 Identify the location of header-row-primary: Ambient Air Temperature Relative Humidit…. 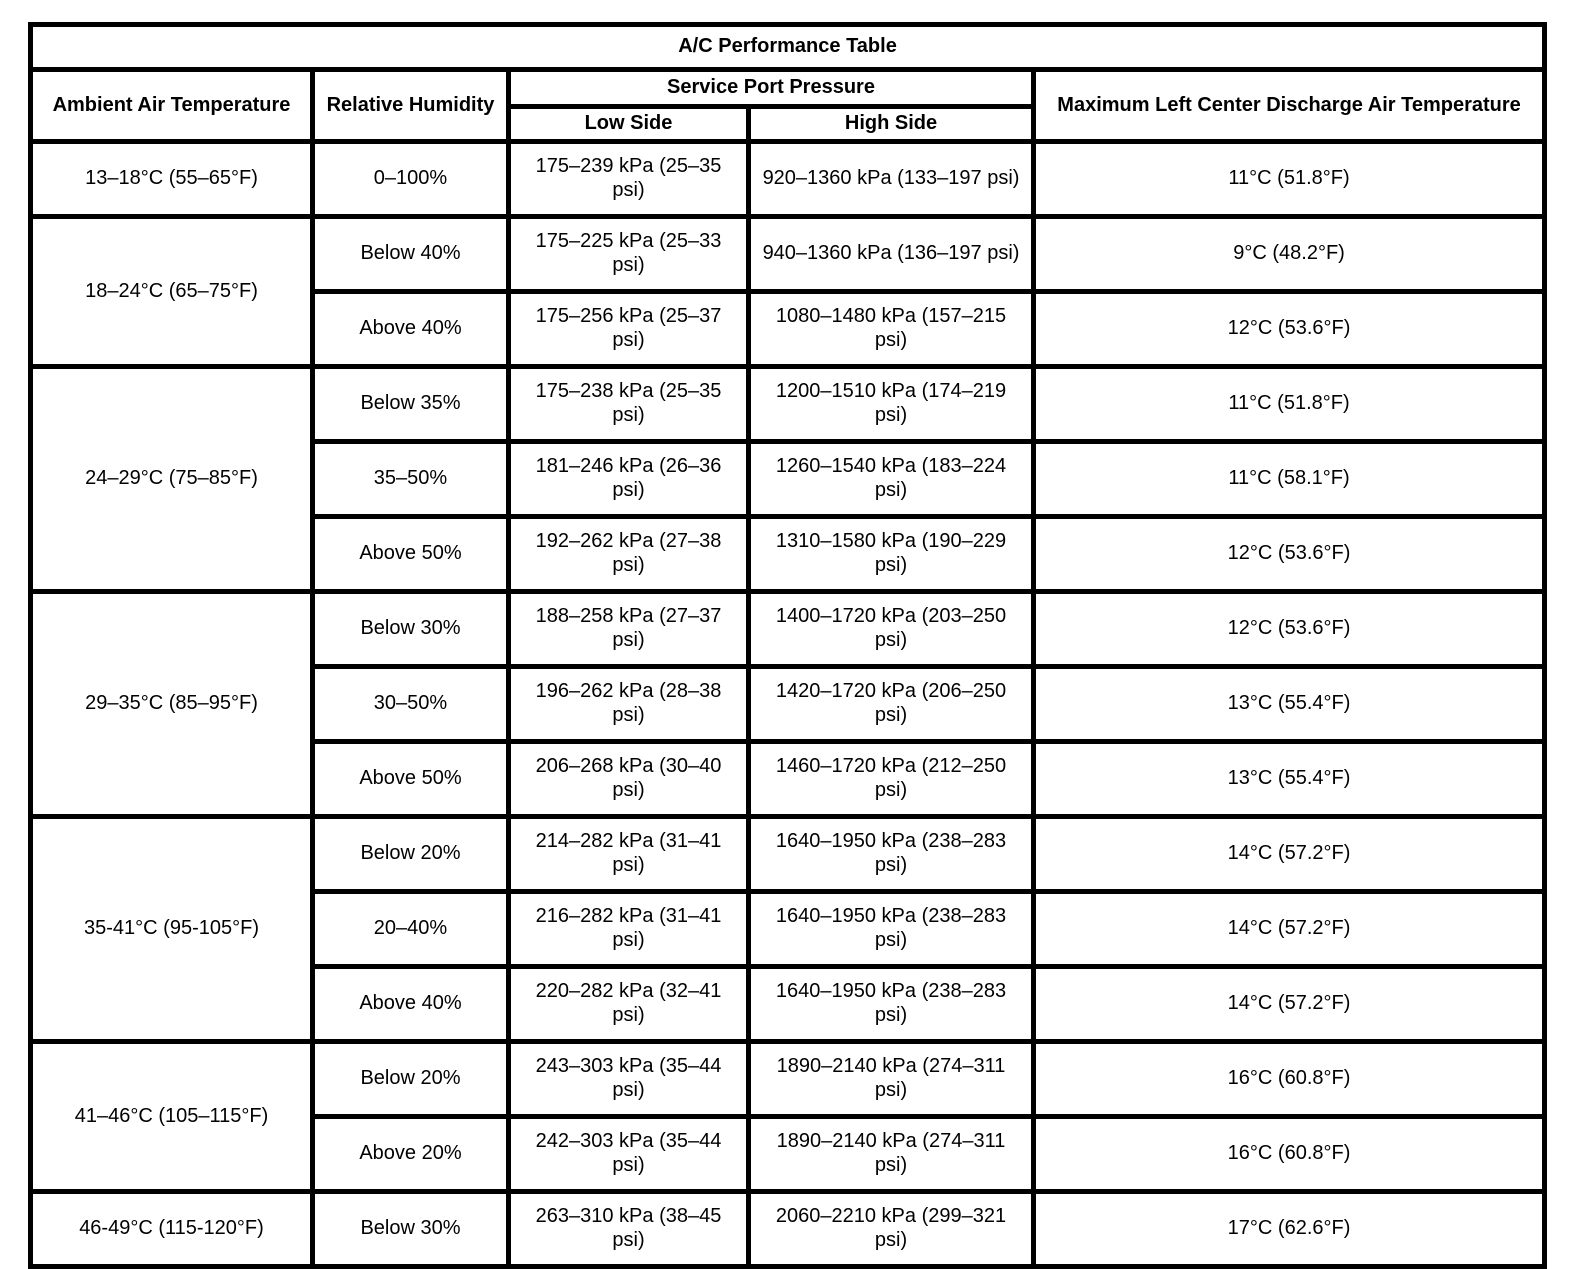
(788, 105).